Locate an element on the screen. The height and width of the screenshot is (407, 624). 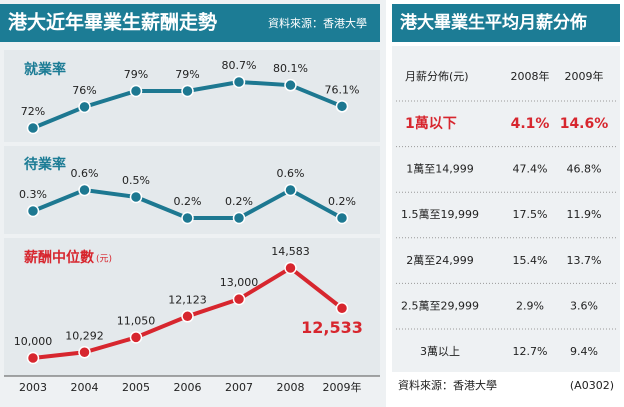
data-label: 10,292 is located at coordinates (84, 335).